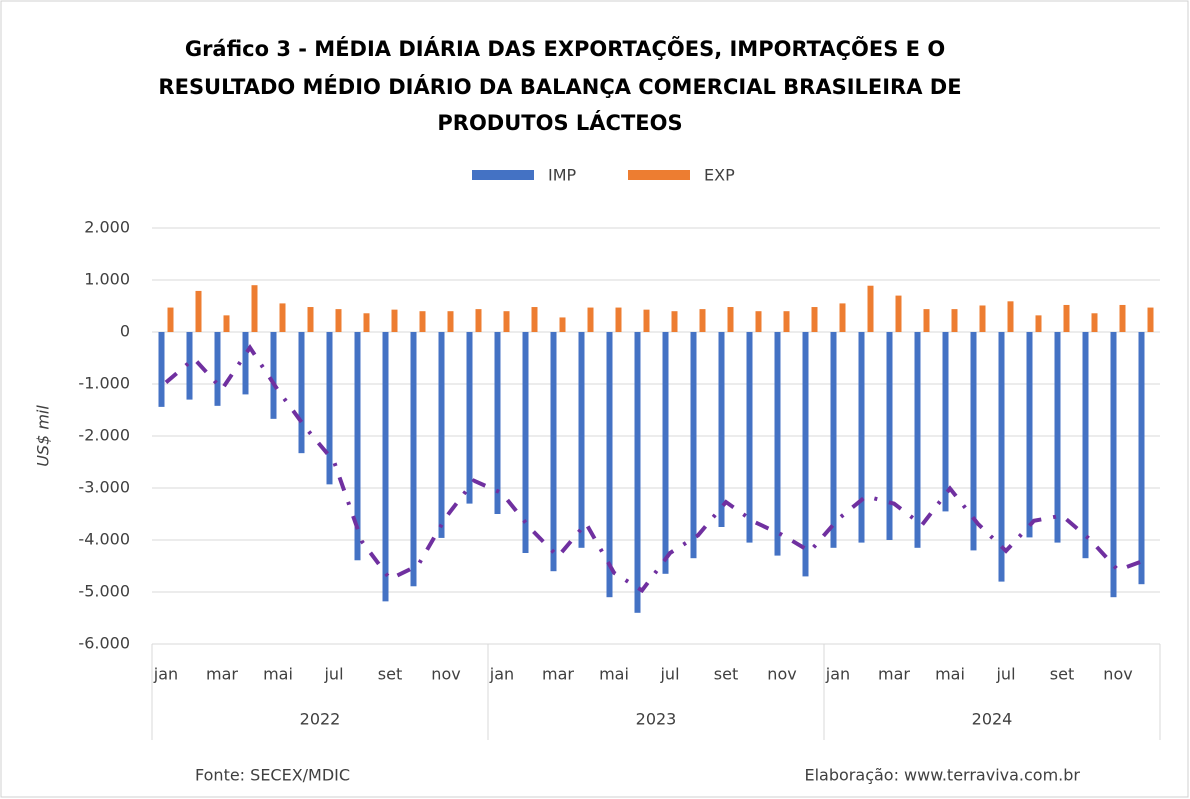  I want to click on y-tick-label: -2.000, so click(104, 435).